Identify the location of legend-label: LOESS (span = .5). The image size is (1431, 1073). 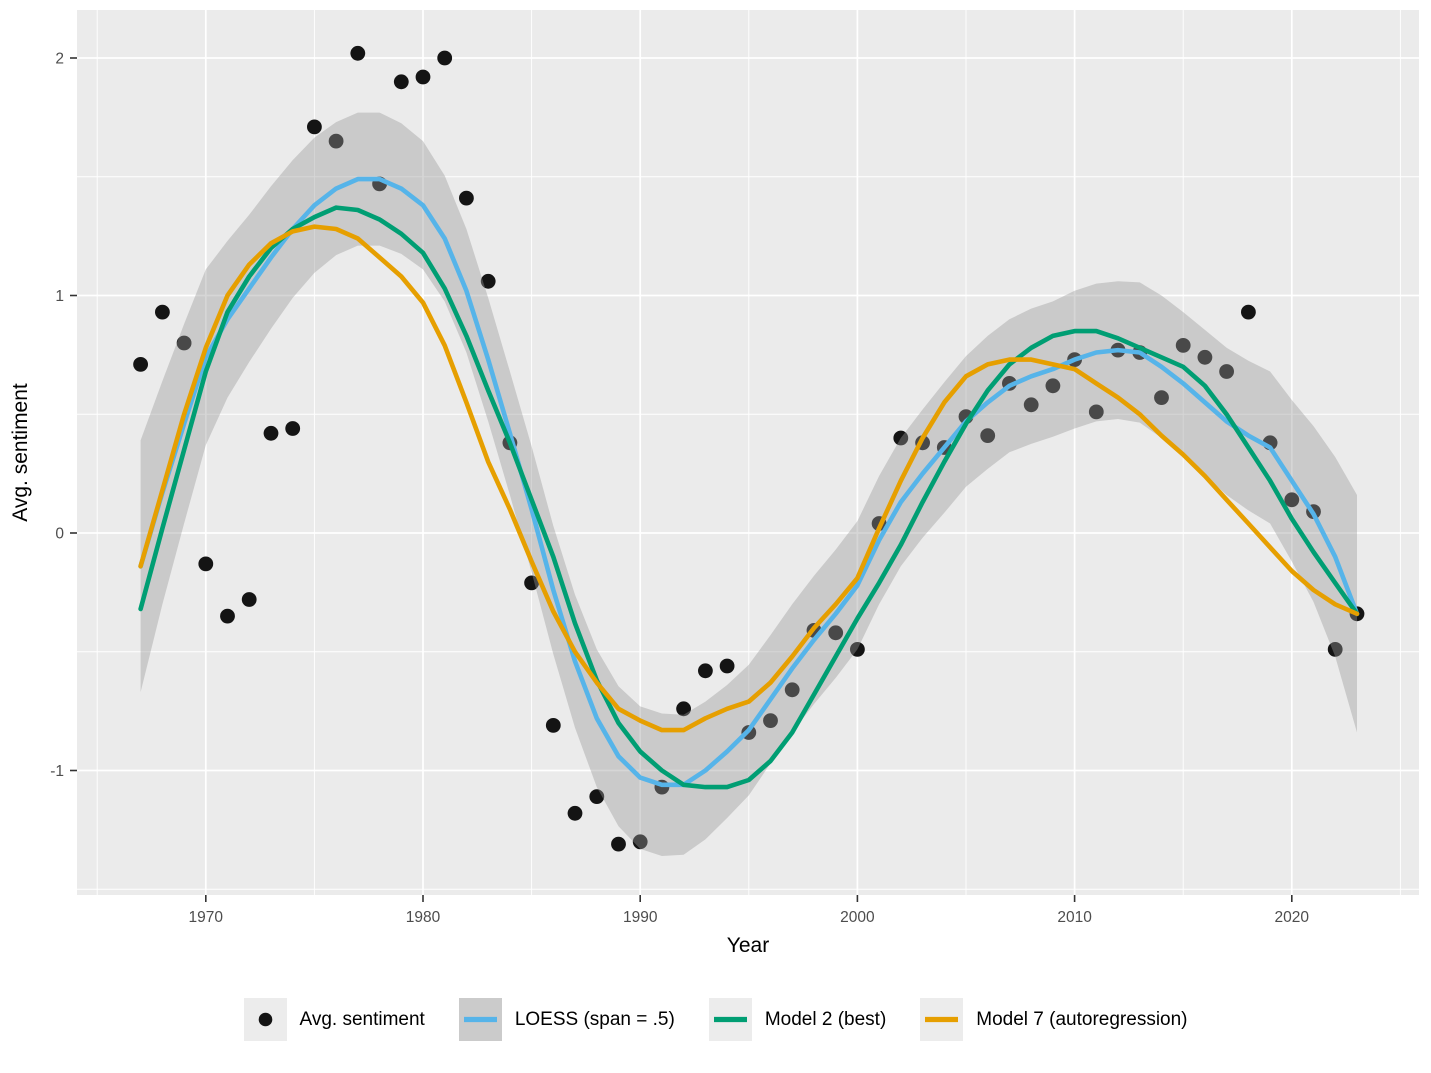
(594, 1019).